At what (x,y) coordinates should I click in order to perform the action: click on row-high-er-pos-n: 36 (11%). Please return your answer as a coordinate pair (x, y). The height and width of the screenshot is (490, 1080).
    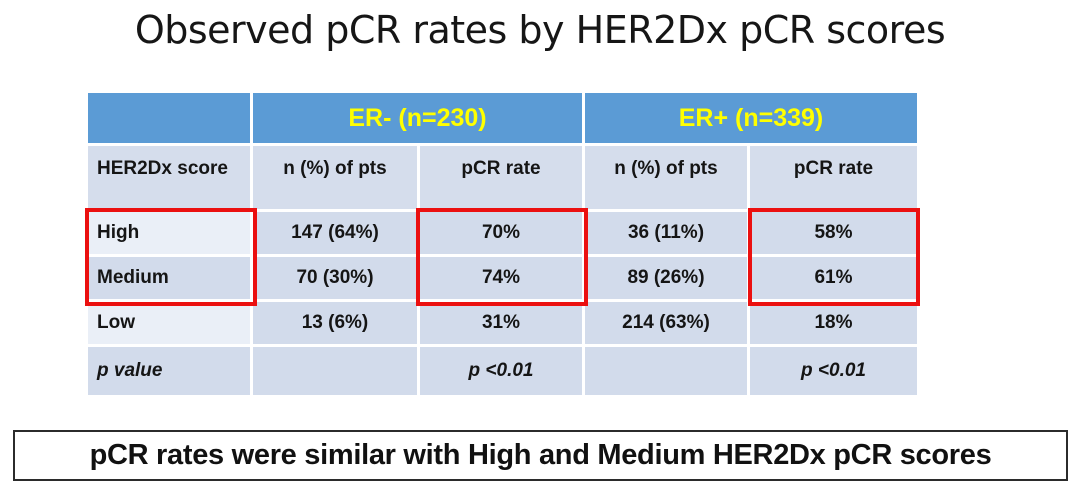
    Looking at the image, I should click on (667, 234).